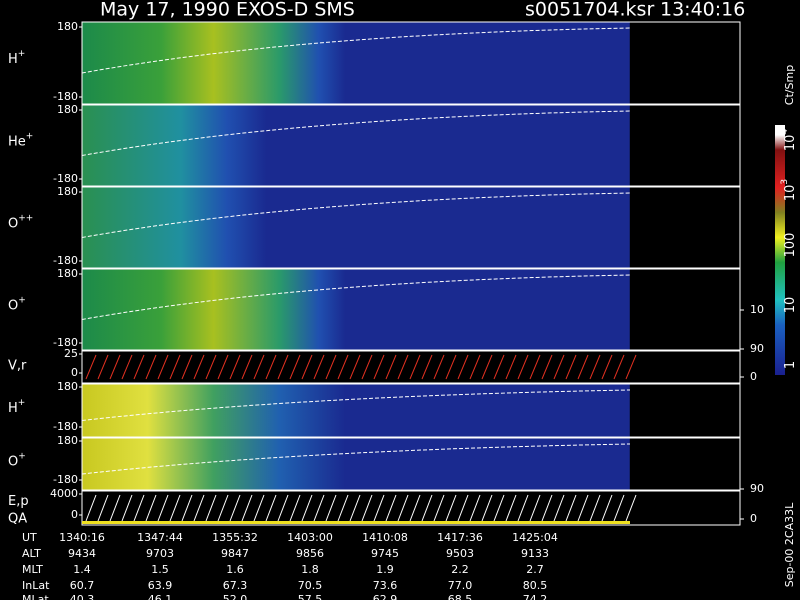  I want to click on cell: 2.2, so click(460, 569).